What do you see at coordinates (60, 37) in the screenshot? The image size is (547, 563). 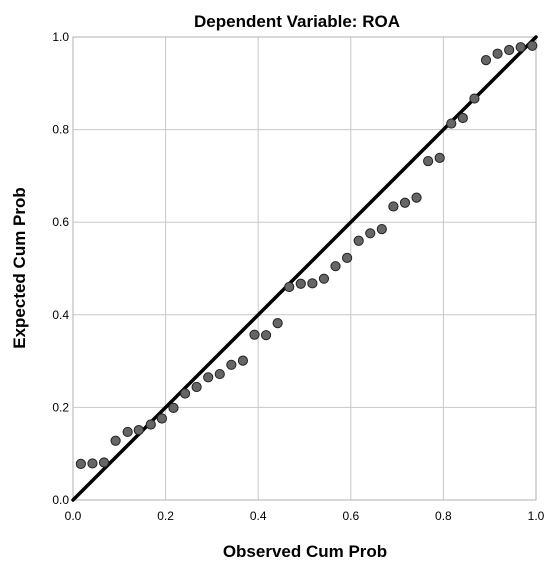 I see `y-tick-label: 1.0` at bounding box center [60, 37].